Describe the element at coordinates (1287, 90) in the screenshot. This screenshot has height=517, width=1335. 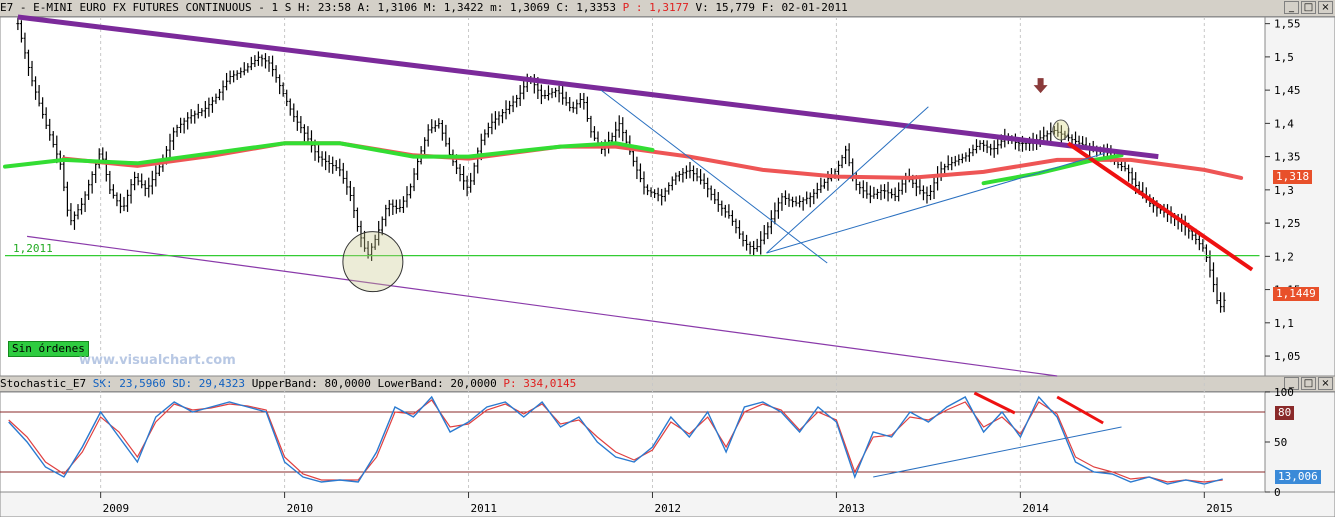
I see `y-tick-label: 1,45` at that location.